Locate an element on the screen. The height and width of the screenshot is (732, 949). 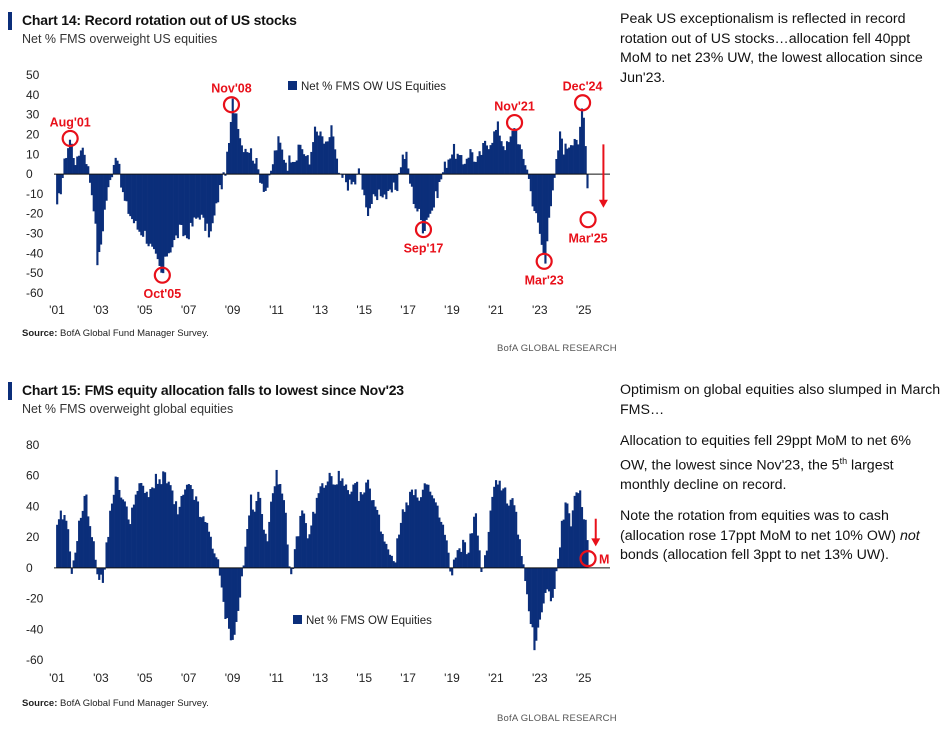
chart15-ytick-label: 20 is located at coordinates (33, 537).